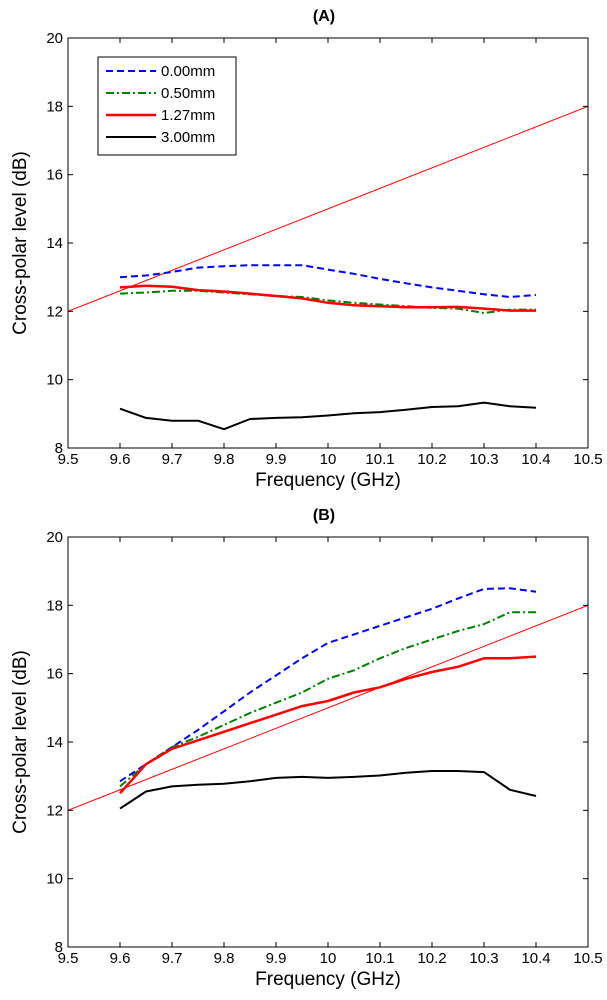  I want to click on legend-label: 3.00mm, so click(188, 137).